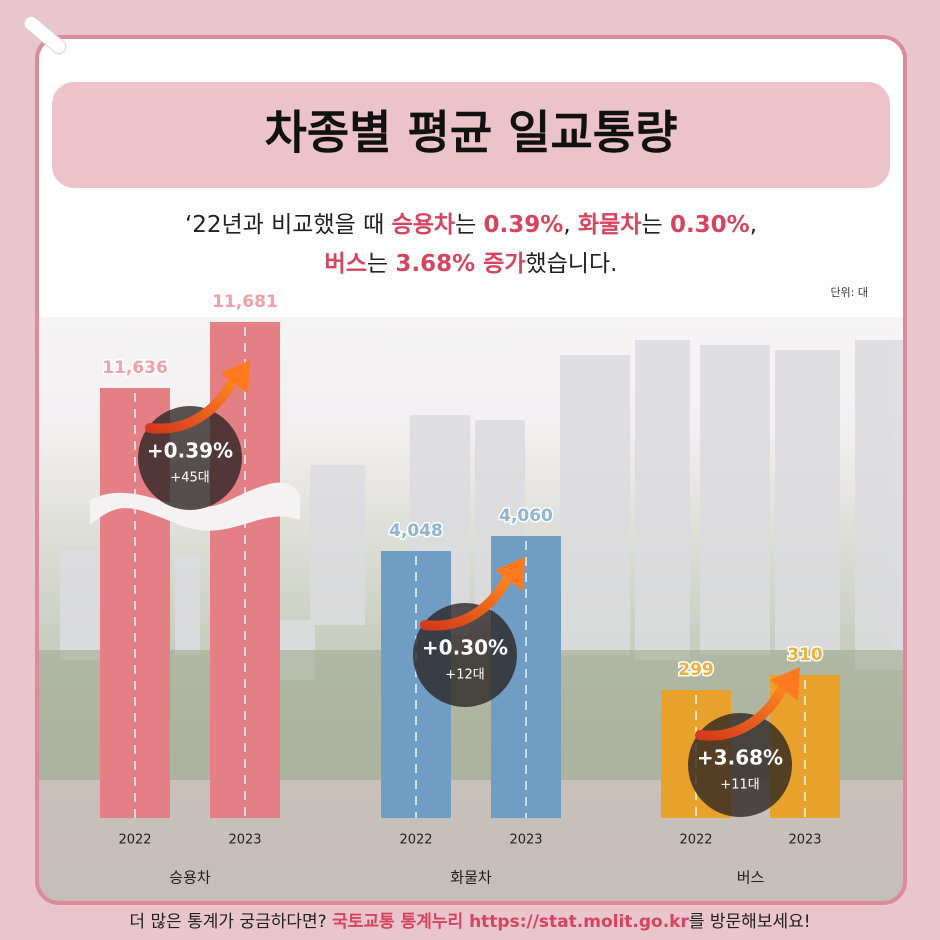 The image size is (940, 940). I want to click on text-segment: 했습니다., so click(571, 264).